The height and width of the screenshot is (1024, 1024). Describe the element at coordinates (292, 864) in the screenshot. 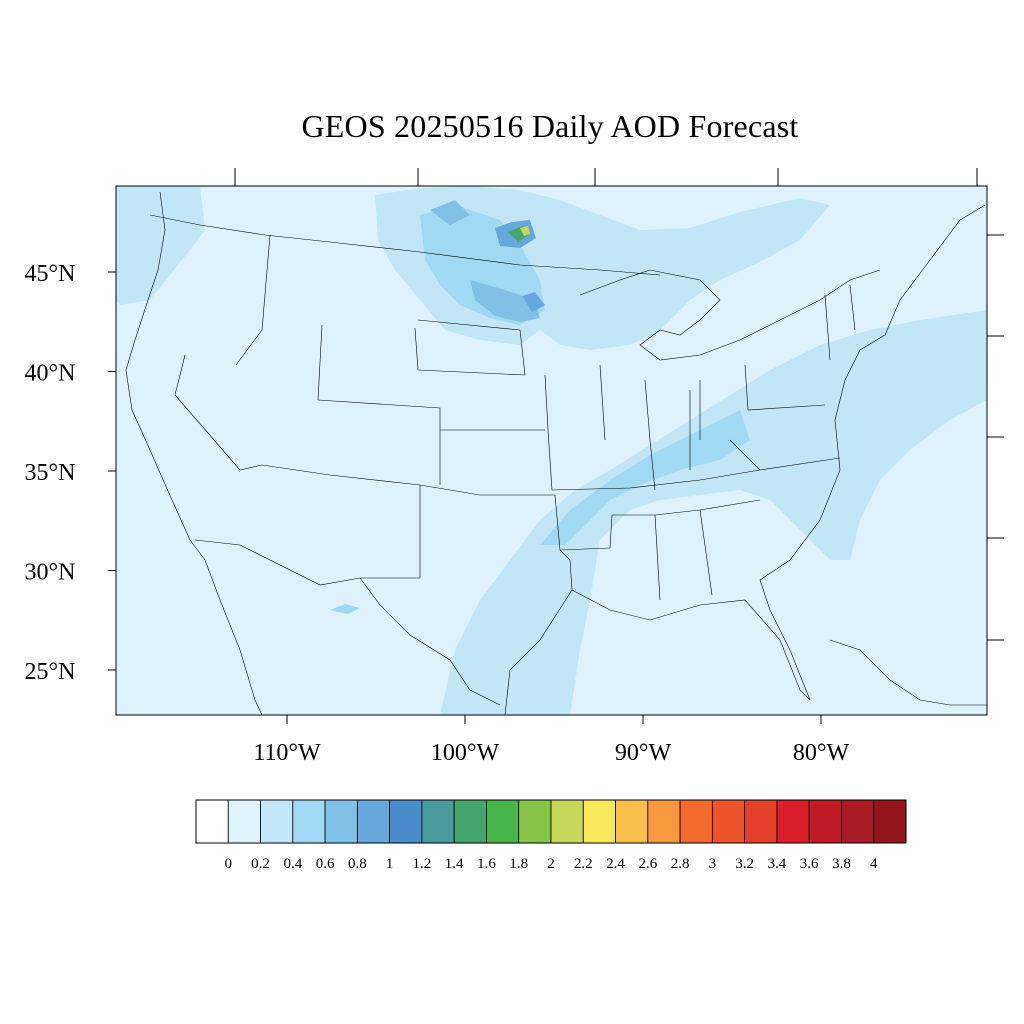

I see `colorbar-label: 0.4` at that location.